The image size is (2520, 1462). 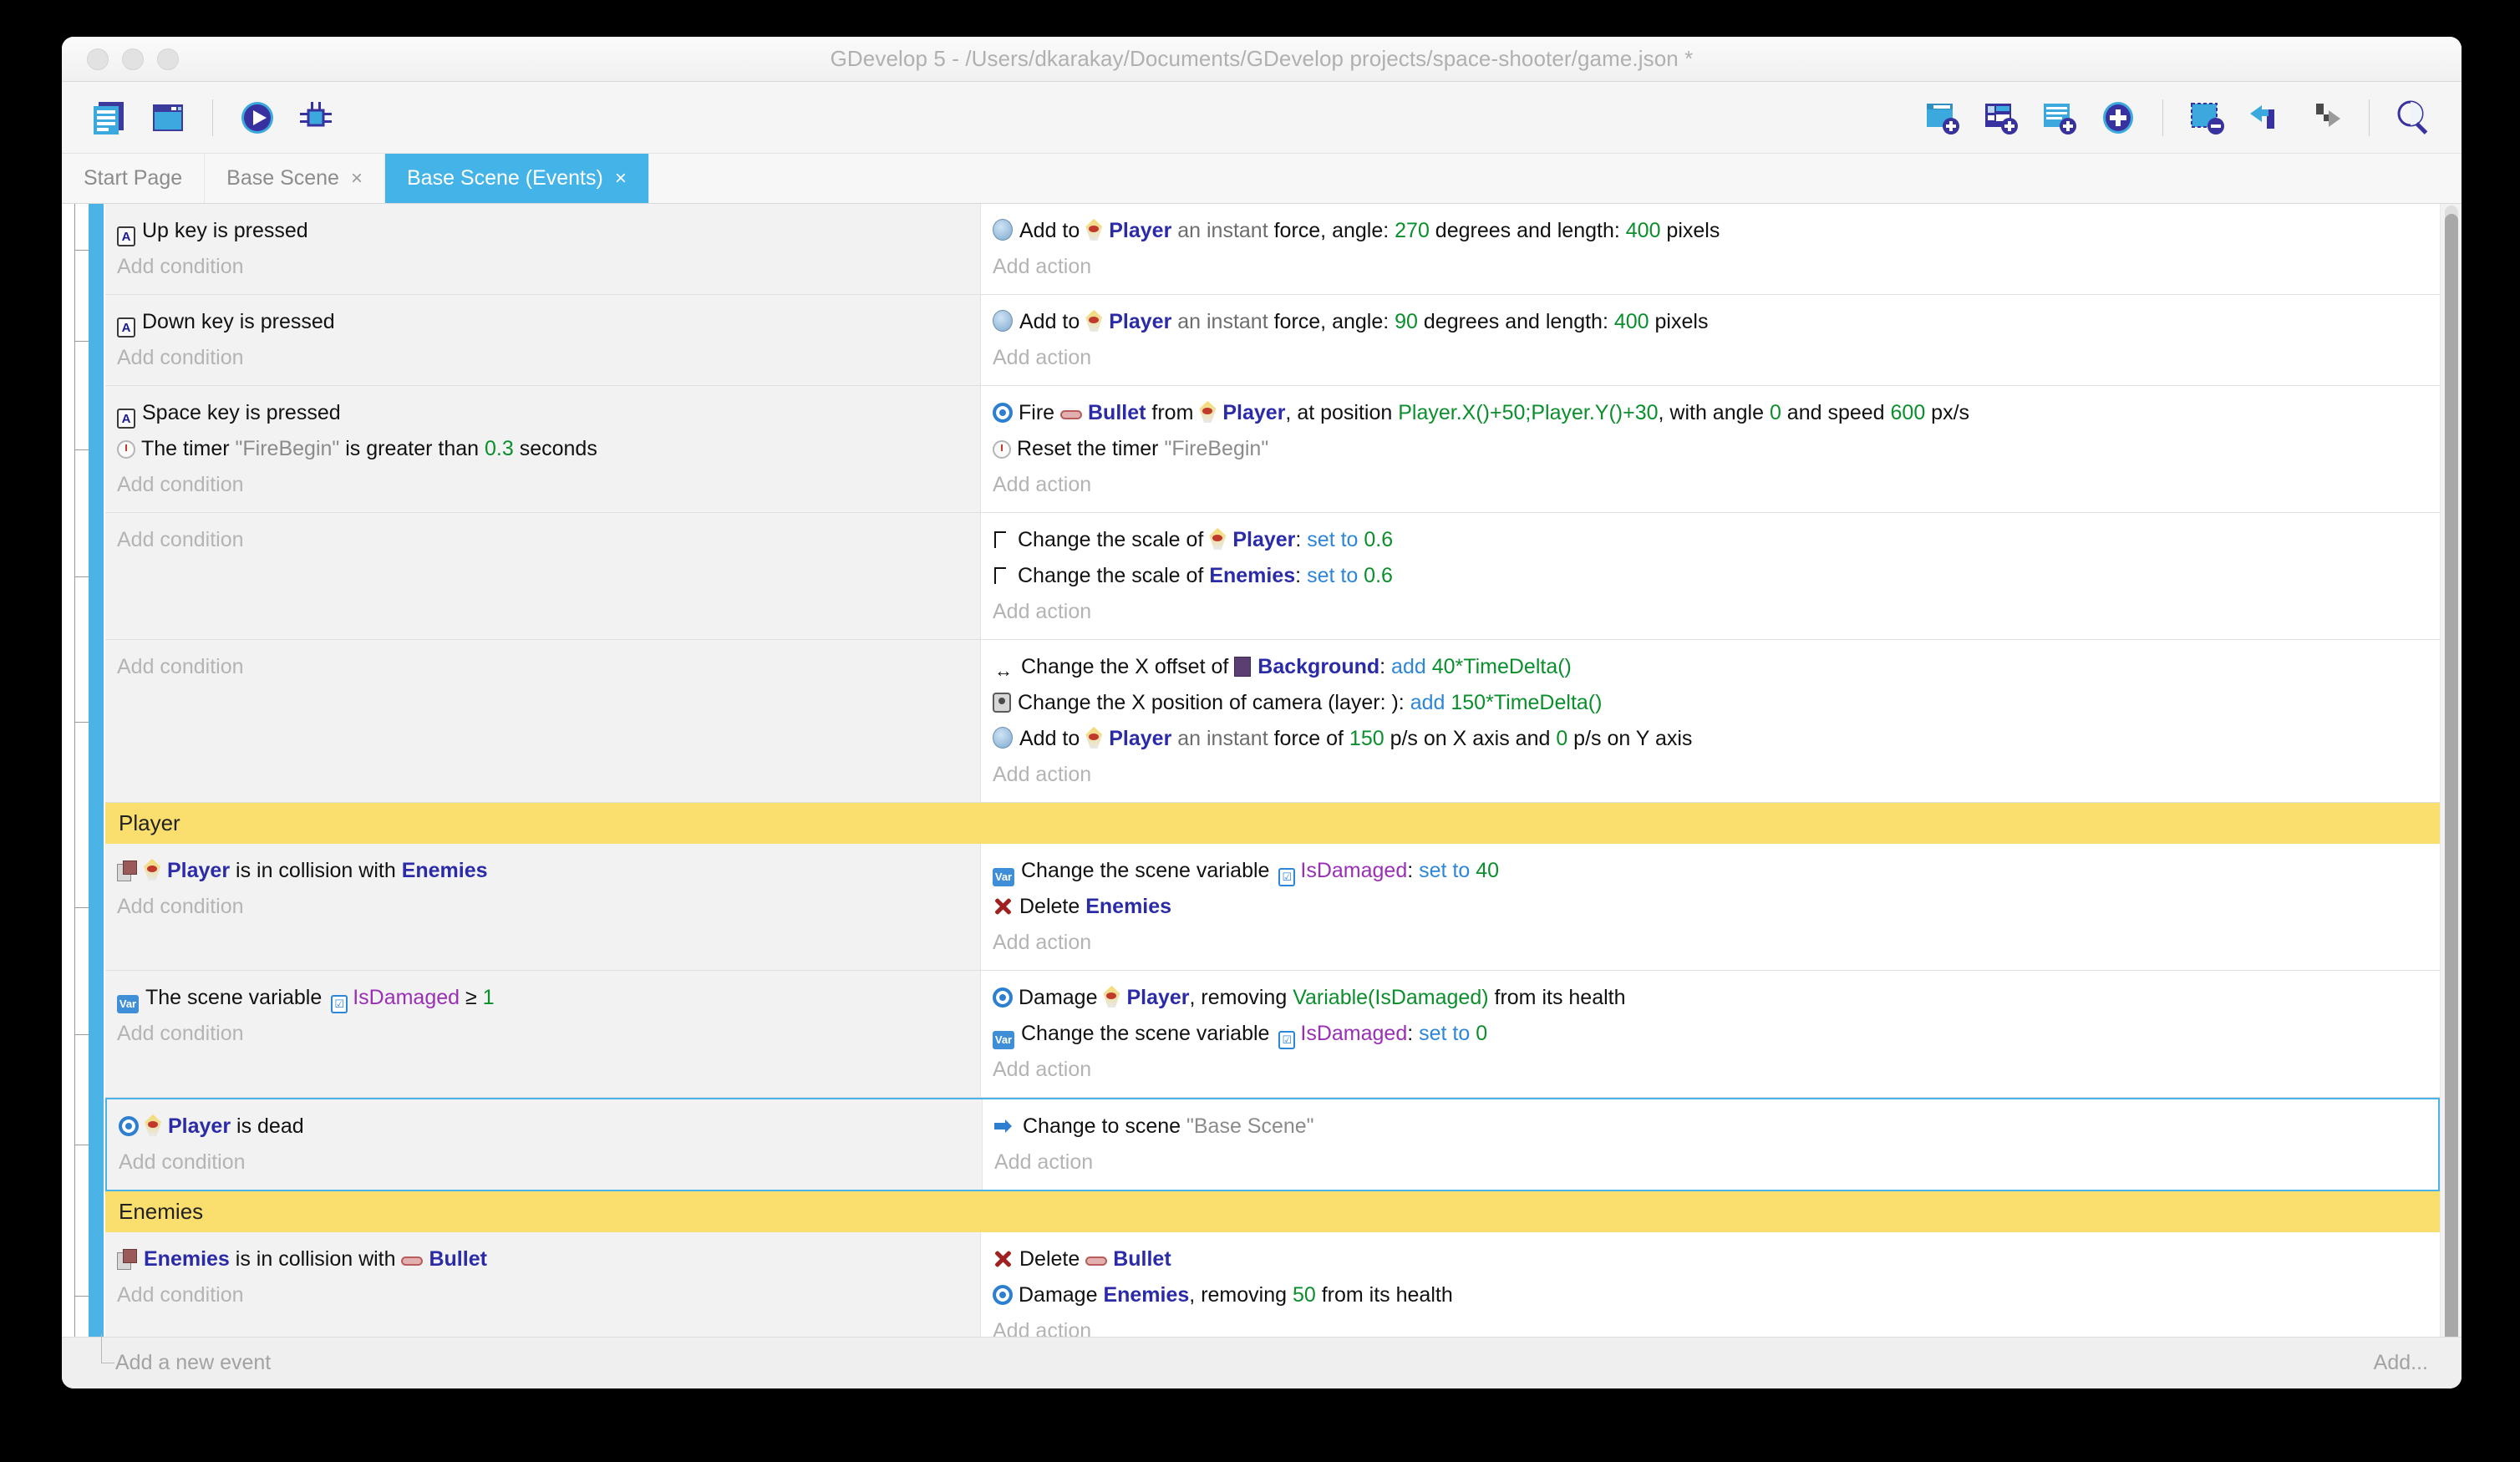 I want to click on condition-item: Var The scene variable ☑ IsDamaged ≥ 1, so click(x=548, y=998).